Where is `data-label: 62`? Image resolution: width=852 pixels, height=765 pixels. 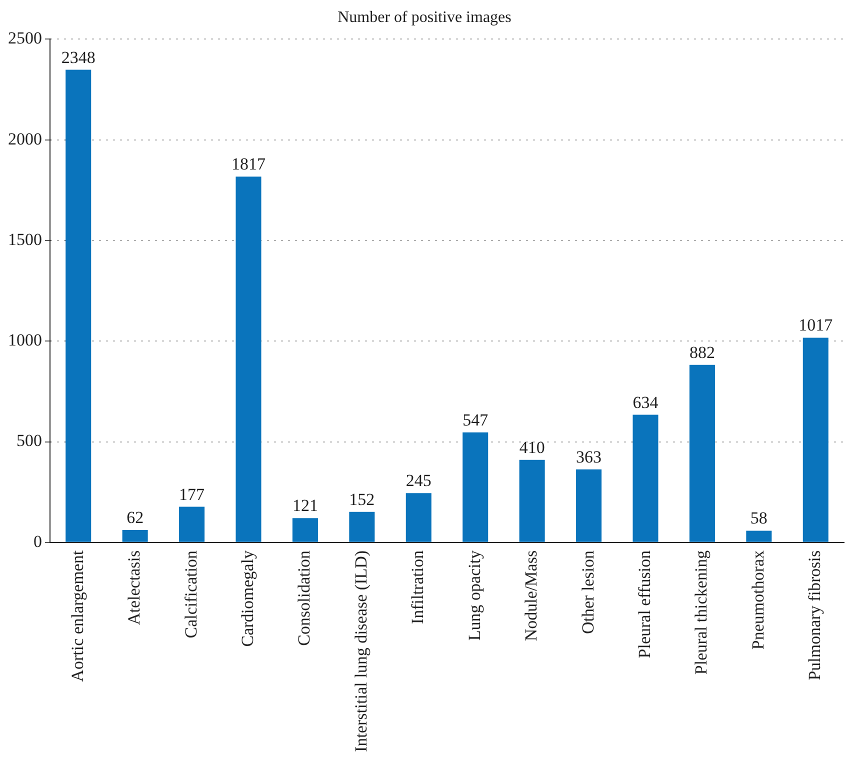 data-label: 62 is located at coordinates (135, 517).